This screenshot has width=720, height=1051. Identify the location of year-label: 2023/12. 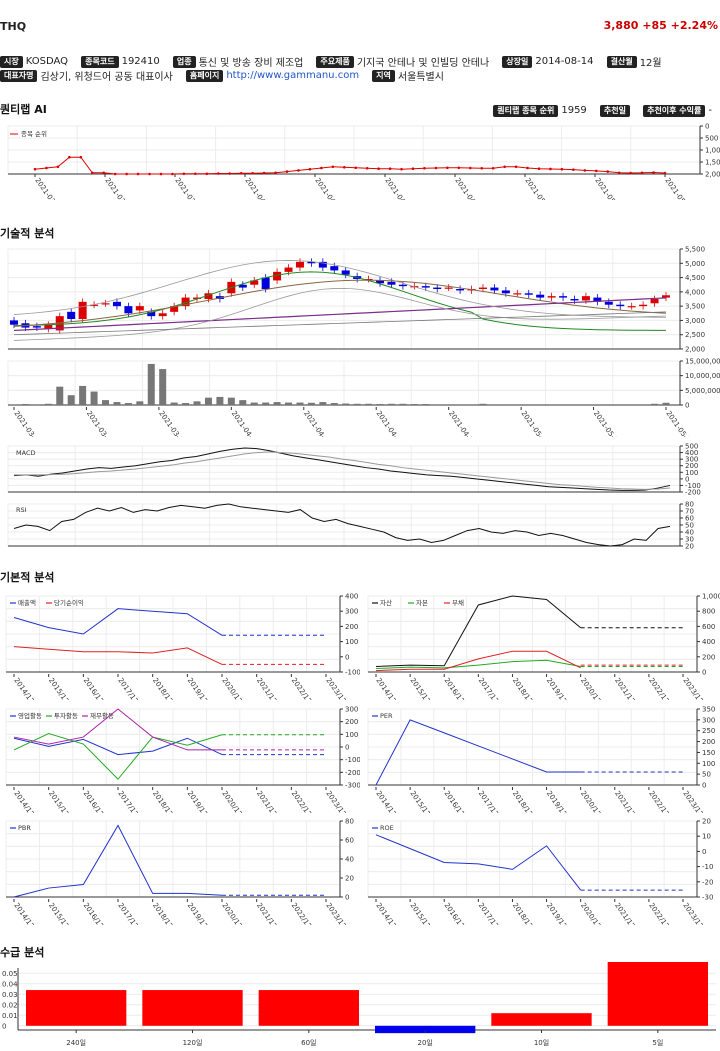
(335, 913).